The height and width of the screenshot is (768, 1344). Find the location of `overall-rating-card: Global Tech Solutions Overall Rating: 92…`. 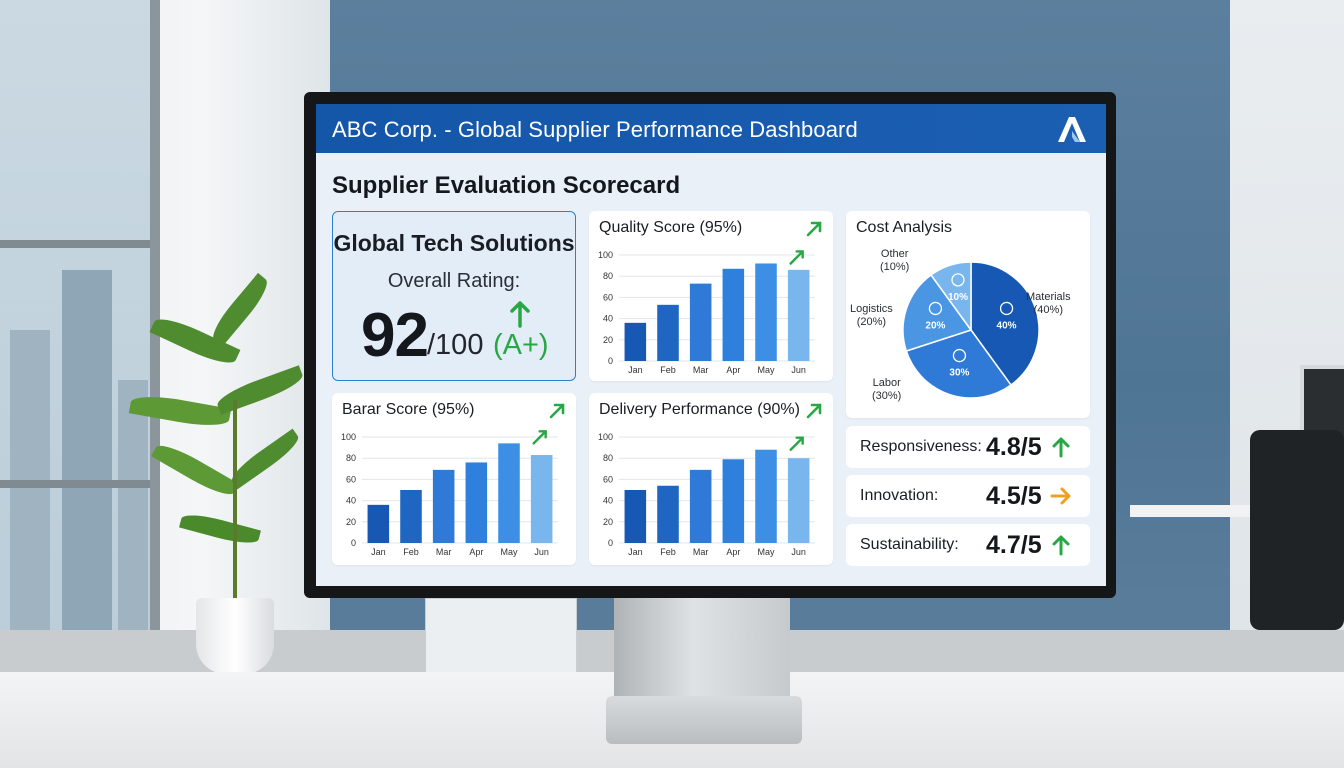

overall-rating-card: Global Tech Solutions Overall Rating: 92… is located at coordinates (454, 296).